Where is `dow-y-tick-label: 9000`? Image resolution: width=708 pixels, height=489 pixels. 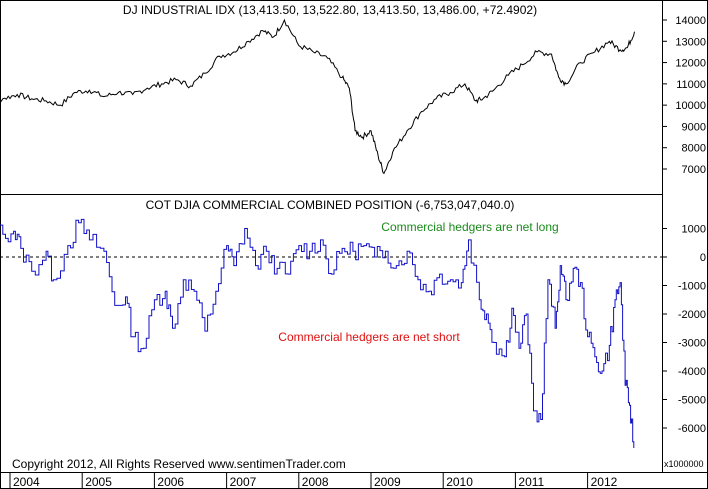
dow-y-tick-label: 9000 is located at coordinates (694, 127).